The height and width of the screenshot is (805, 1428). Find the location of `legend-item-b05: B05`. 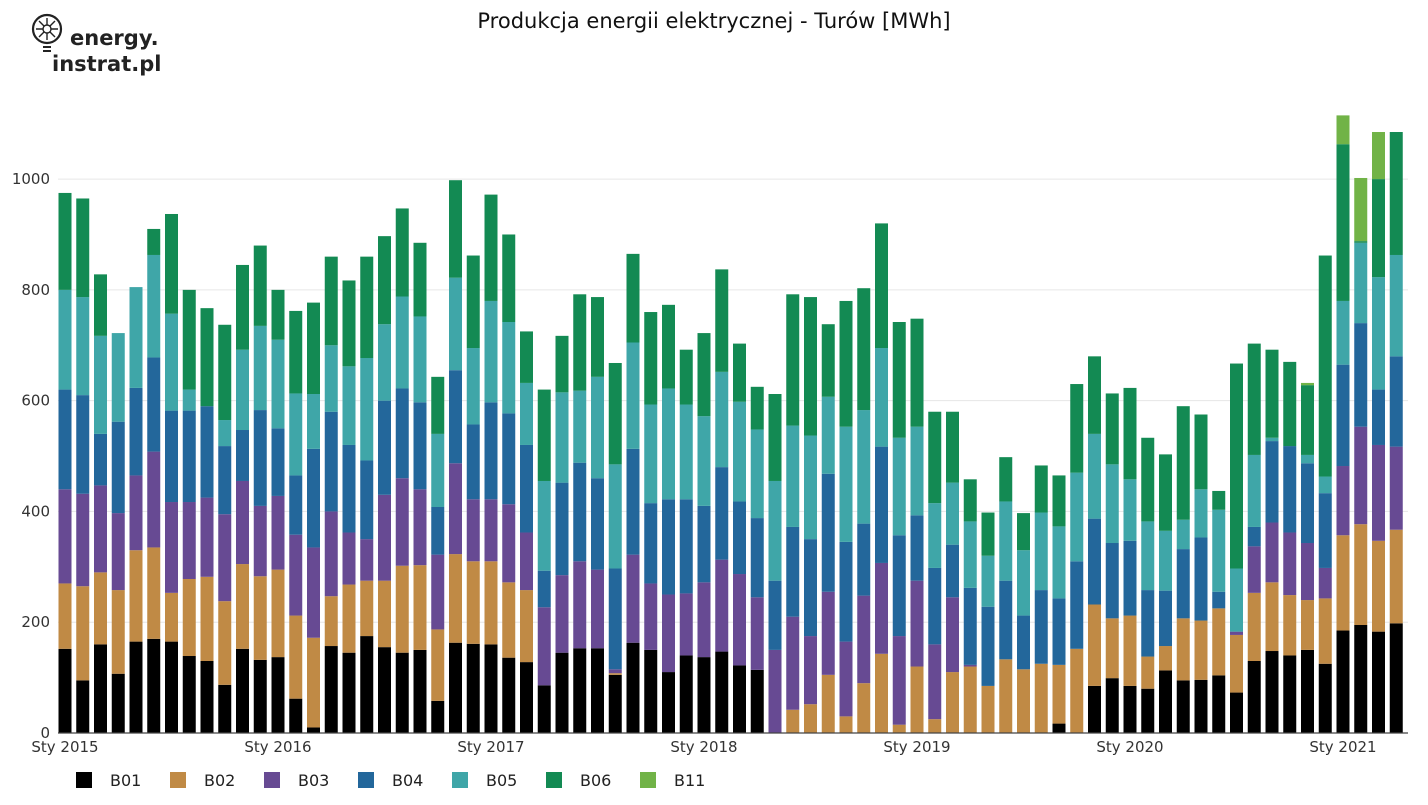

legend-item-b05: B05 is located at coordinates (499, 780).